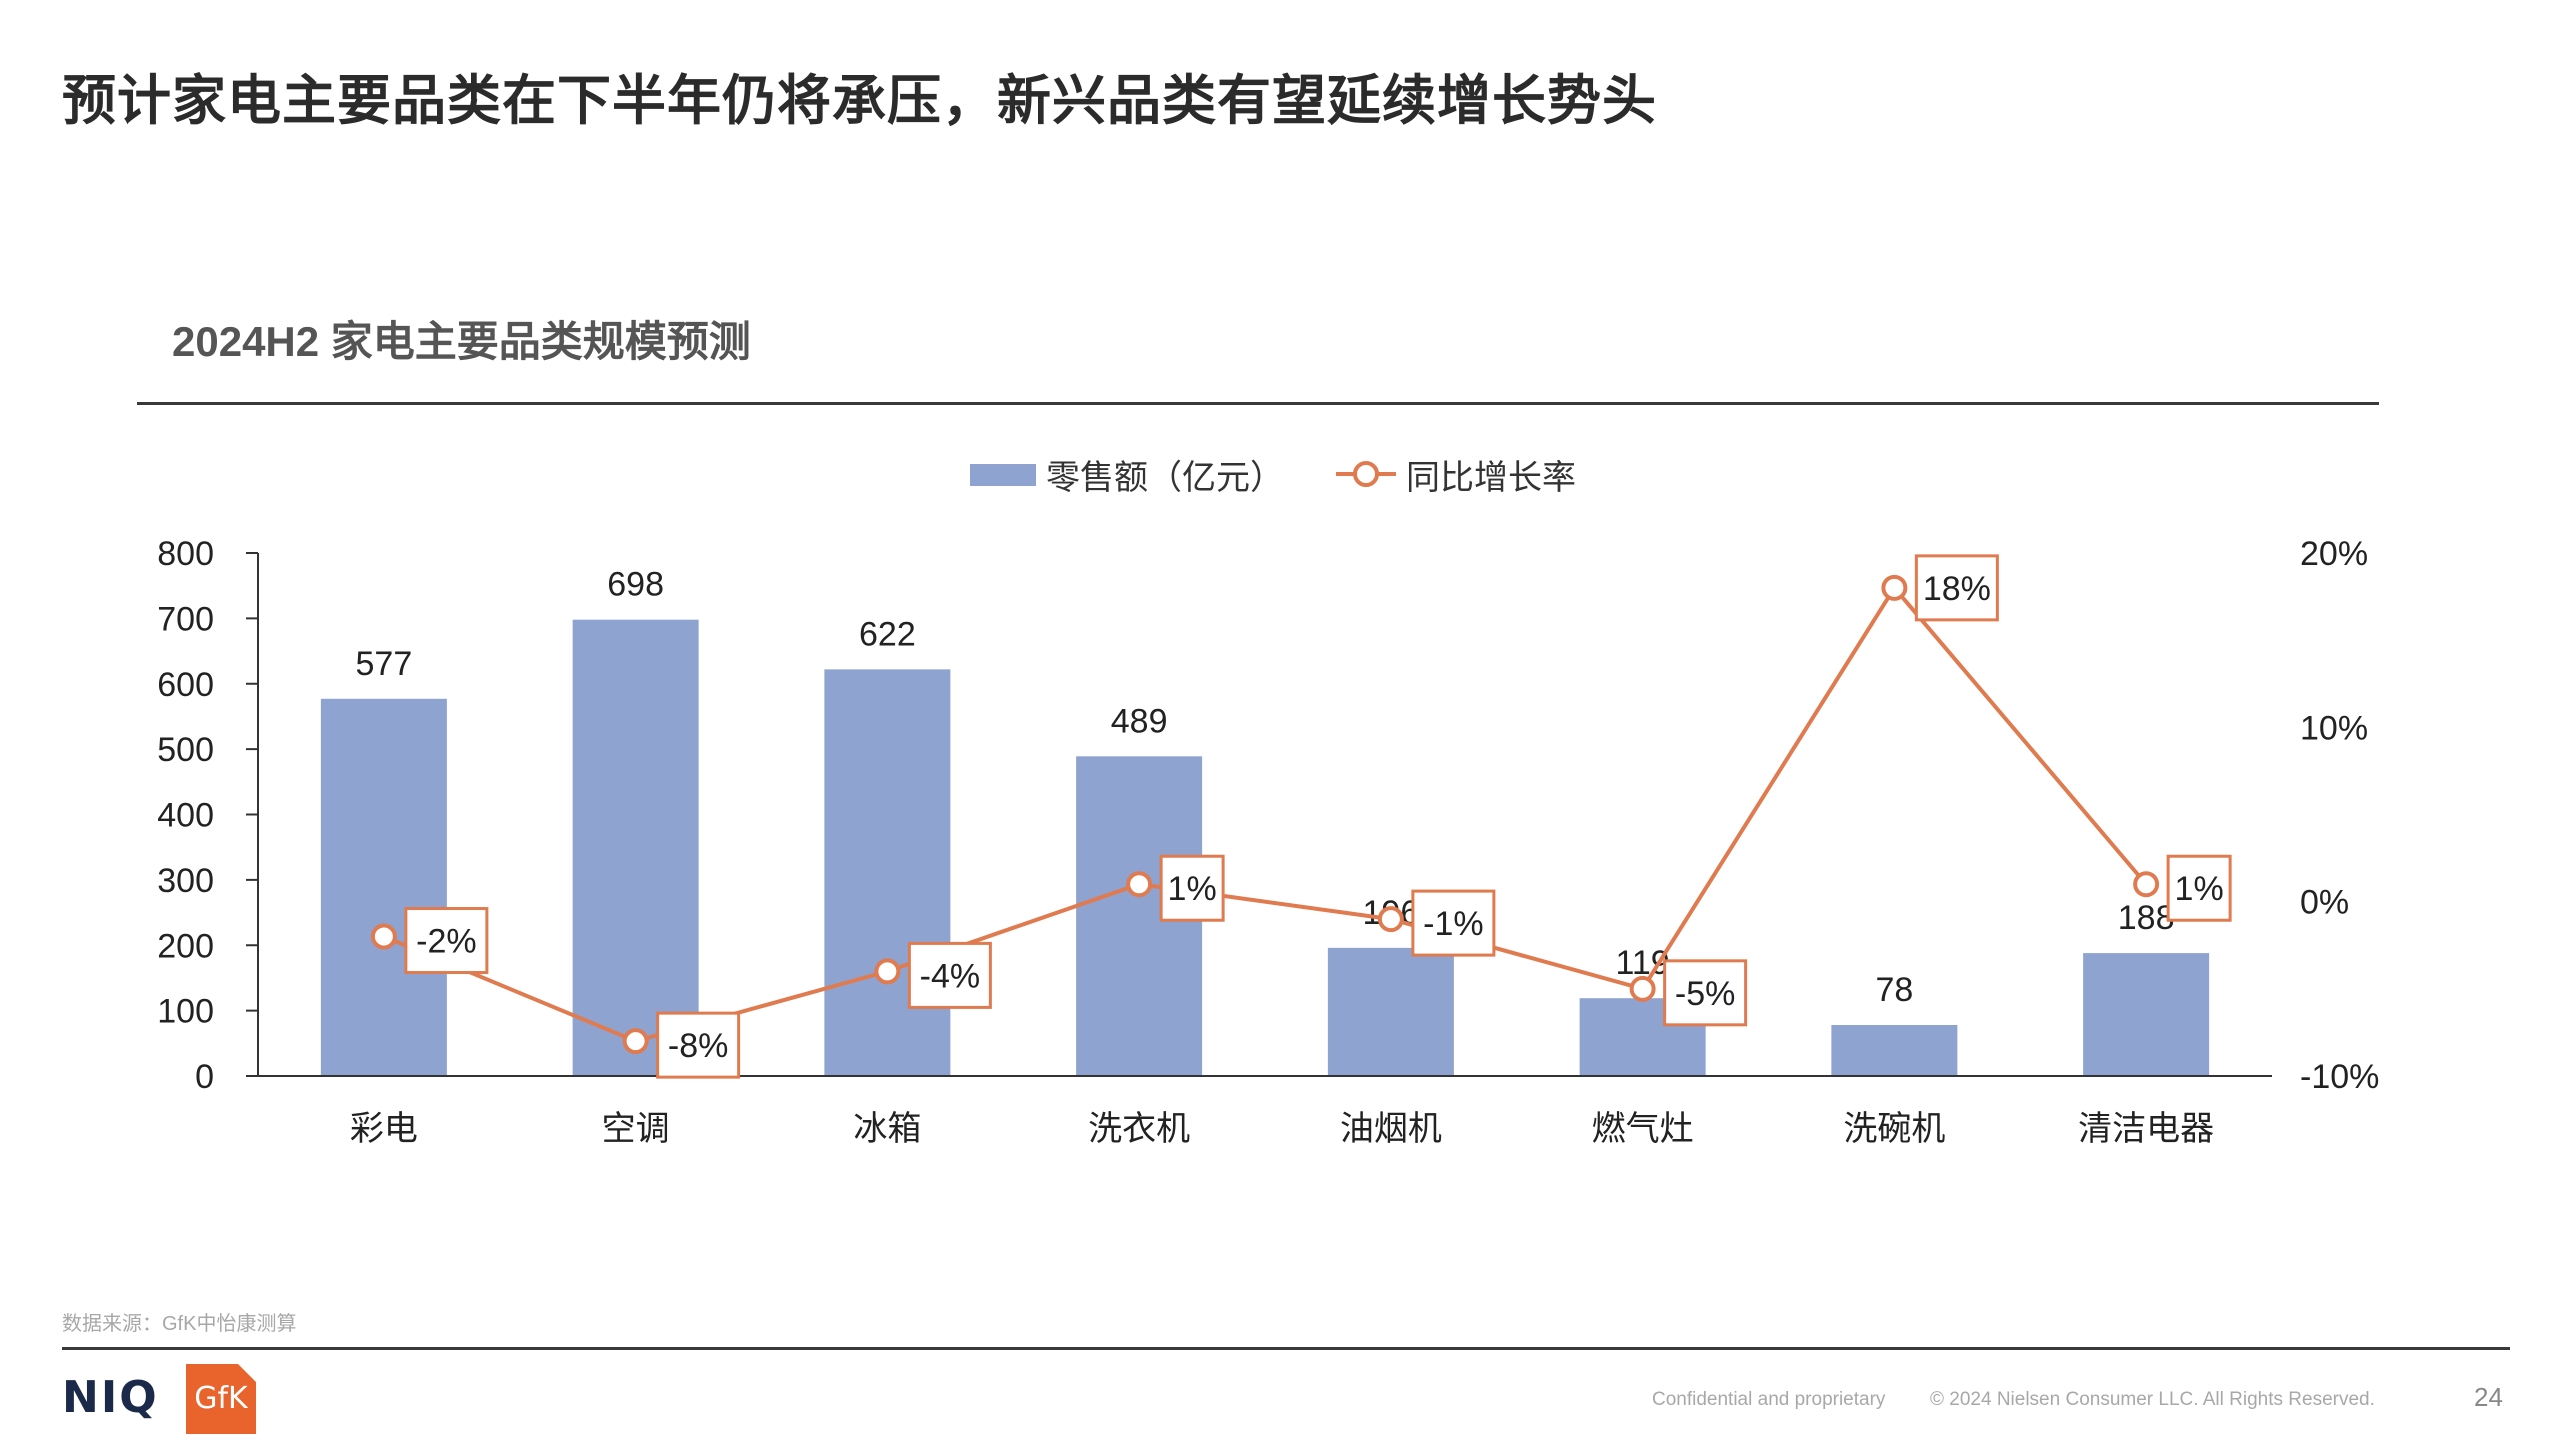 This screenshot has width=2560, height=1440. I want to click on legend-bar-label: 零售额（亿元）, so click(1165, 478).